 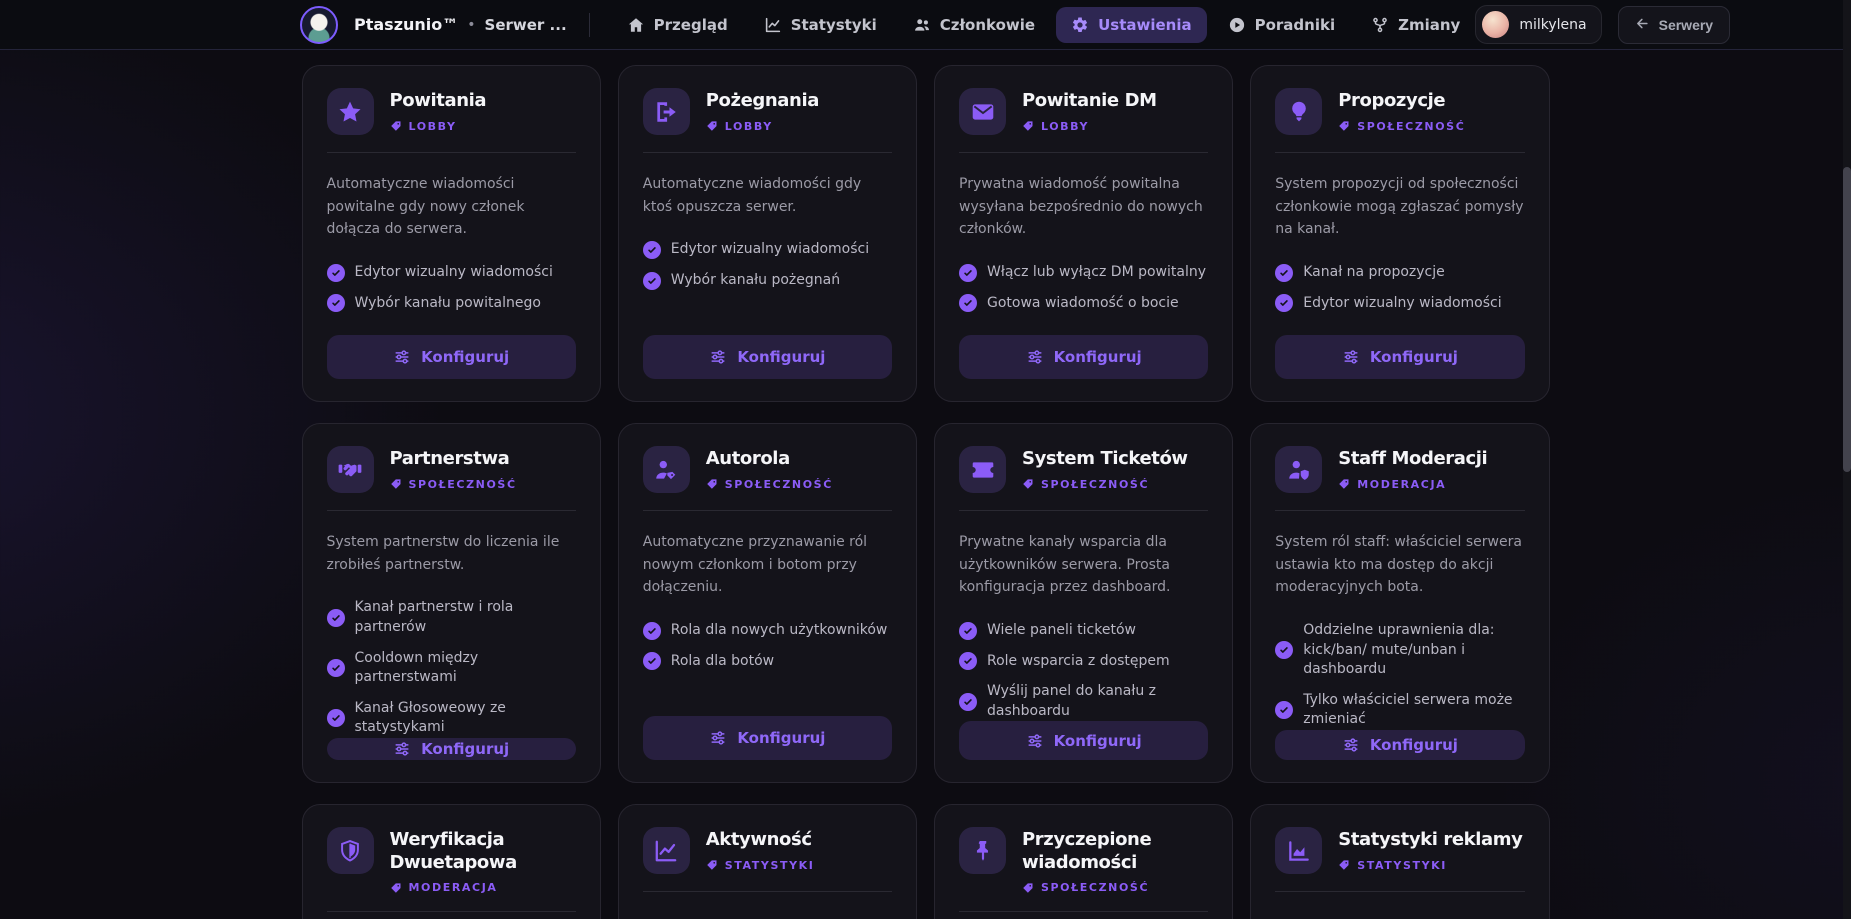 I want to click on feature-item: Kanał na propozycje, so click(x=1399, y=273).